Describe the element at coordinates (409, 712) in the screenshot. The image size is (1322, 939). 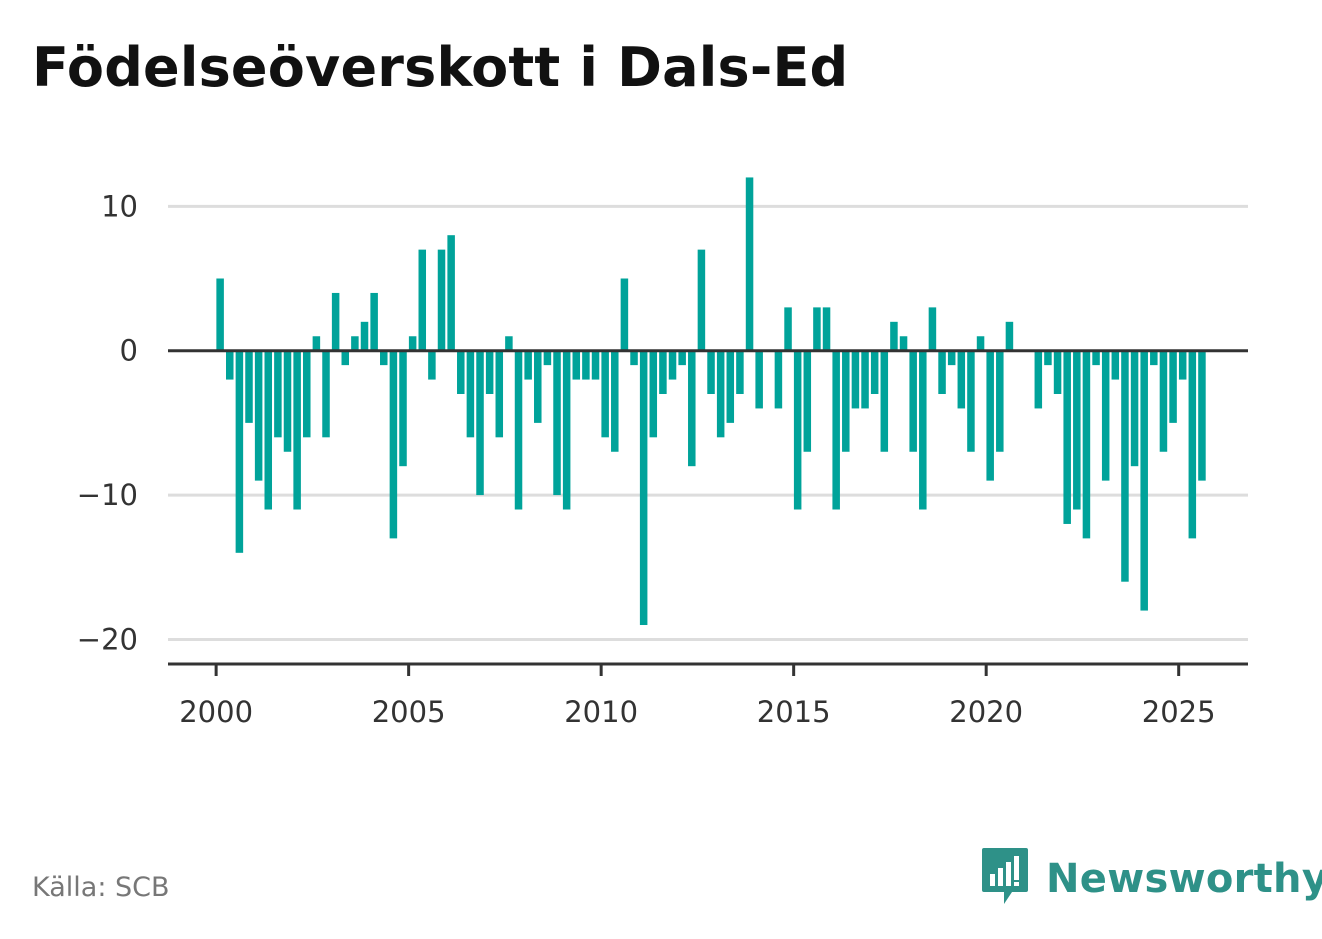
I see `x-tick-label: 2005` at that location.